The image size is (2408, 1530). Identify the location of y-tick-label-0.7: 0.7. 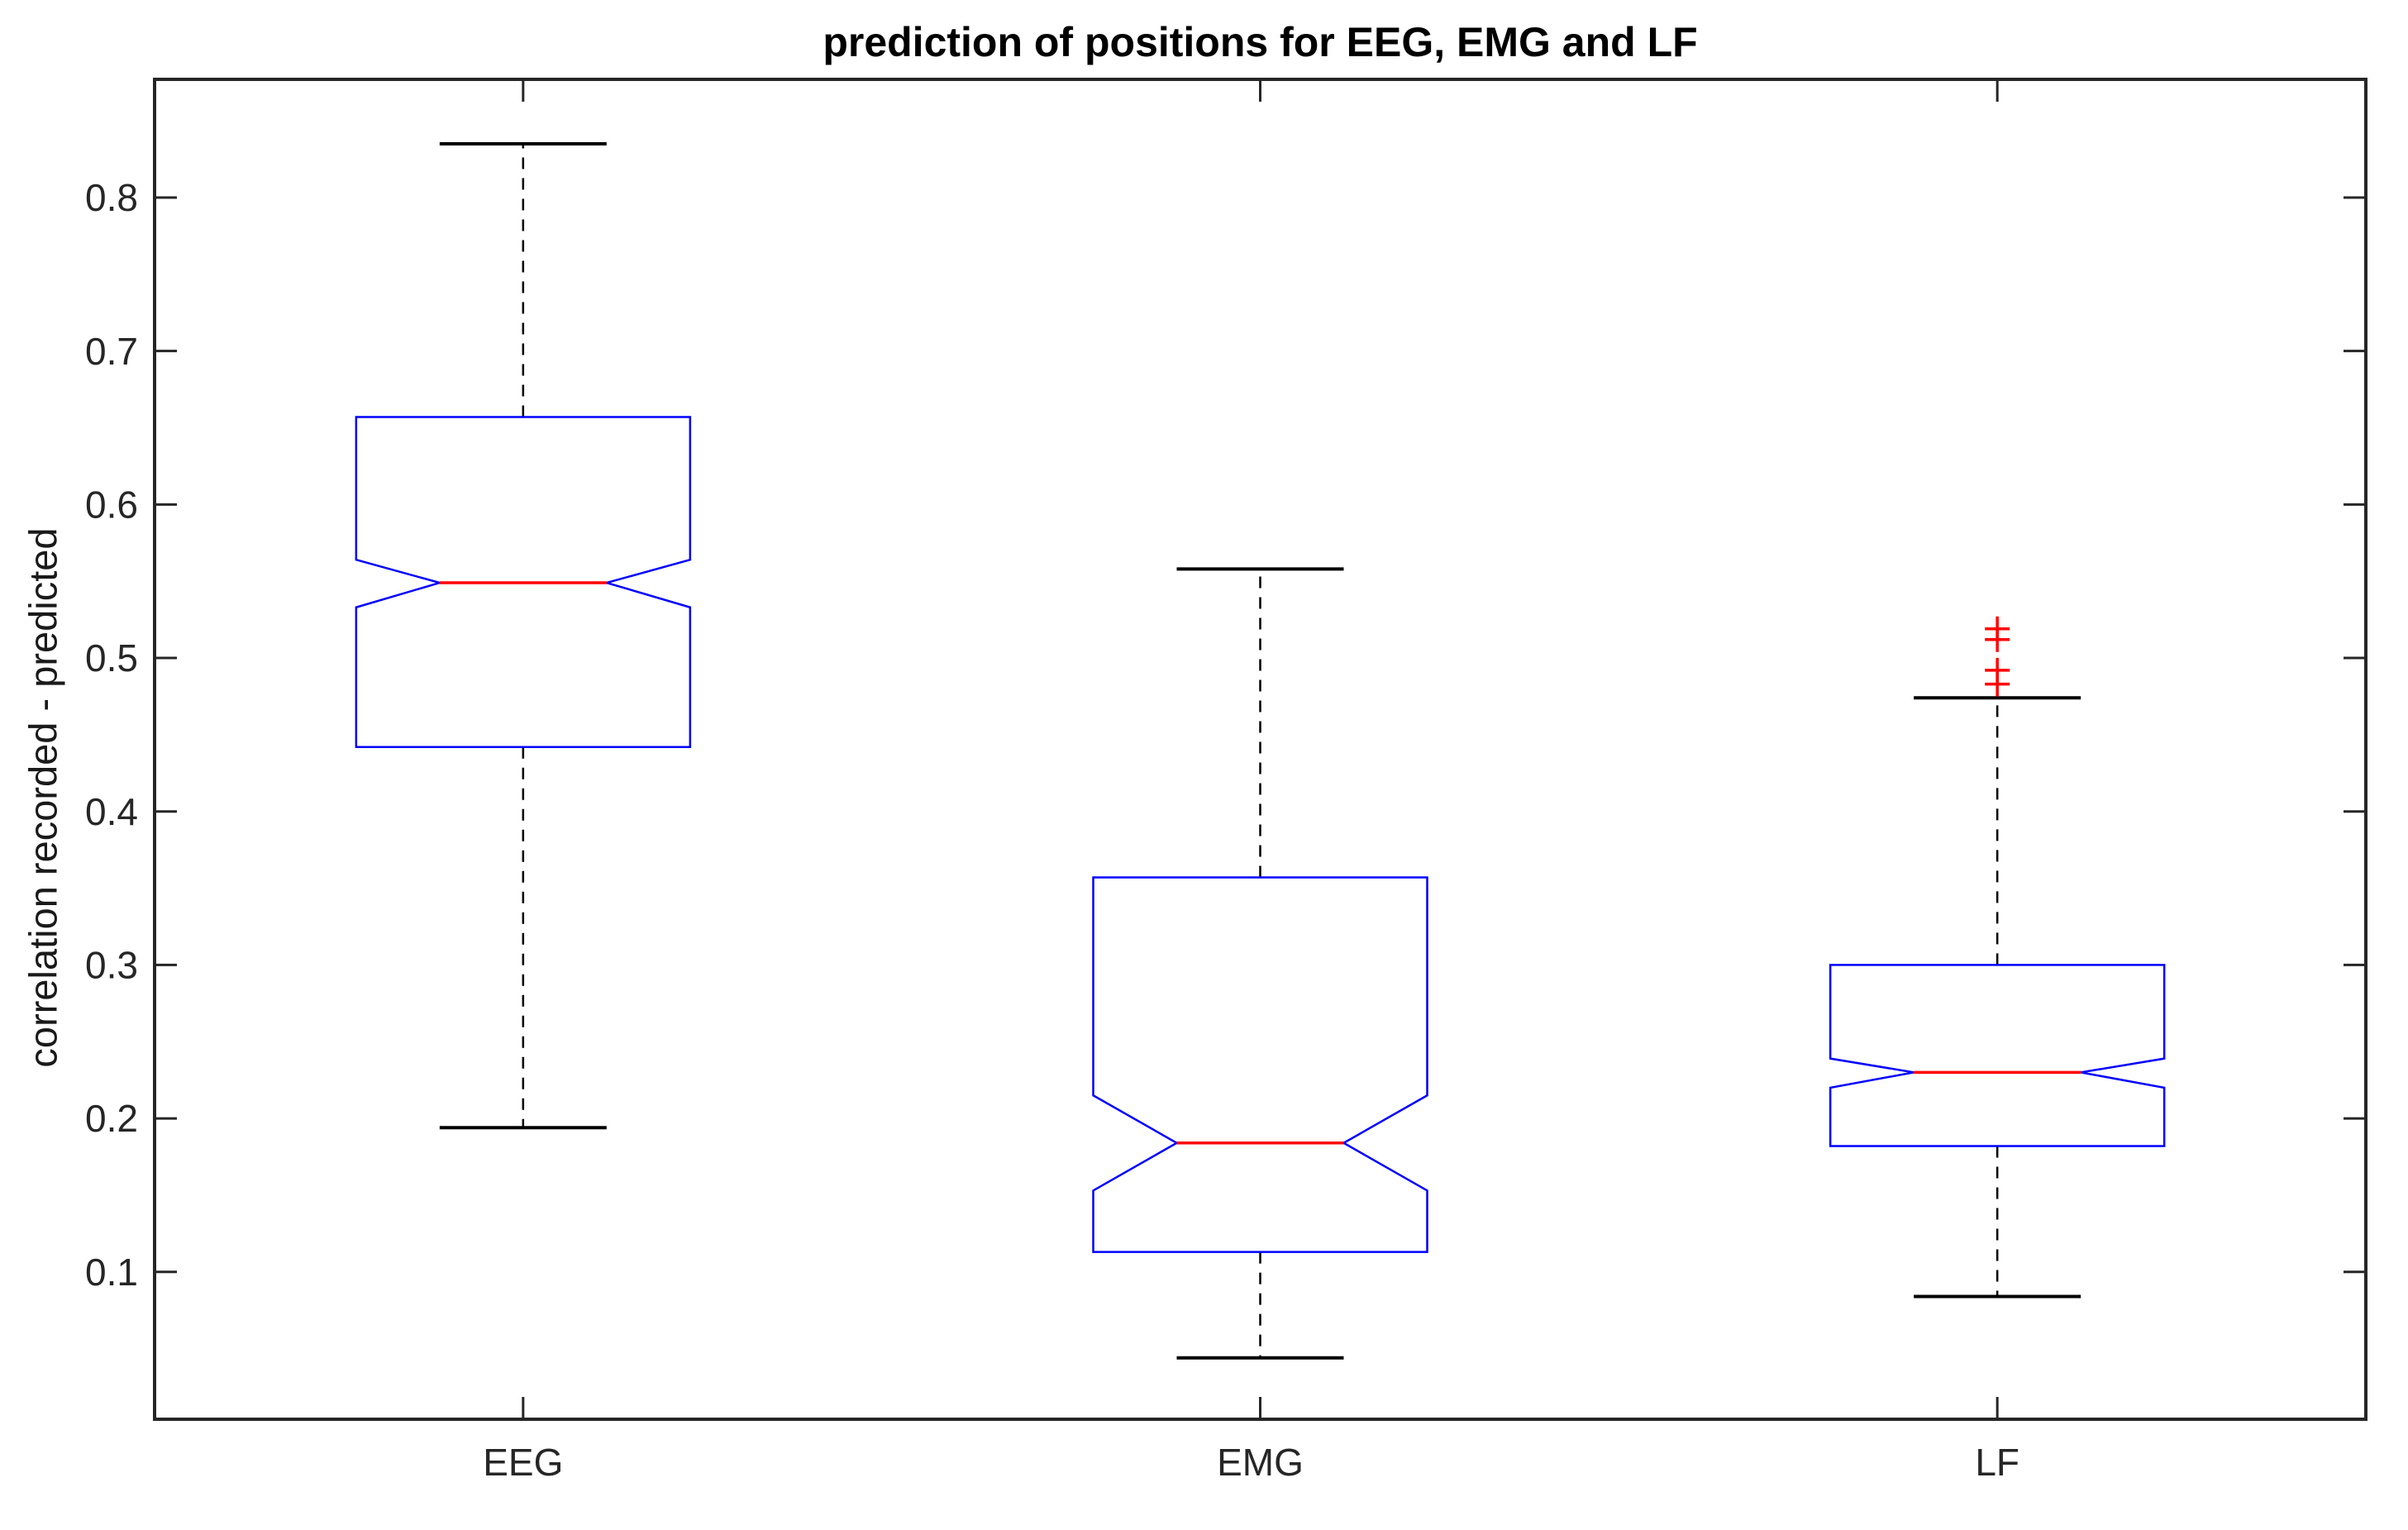
(111, 351).